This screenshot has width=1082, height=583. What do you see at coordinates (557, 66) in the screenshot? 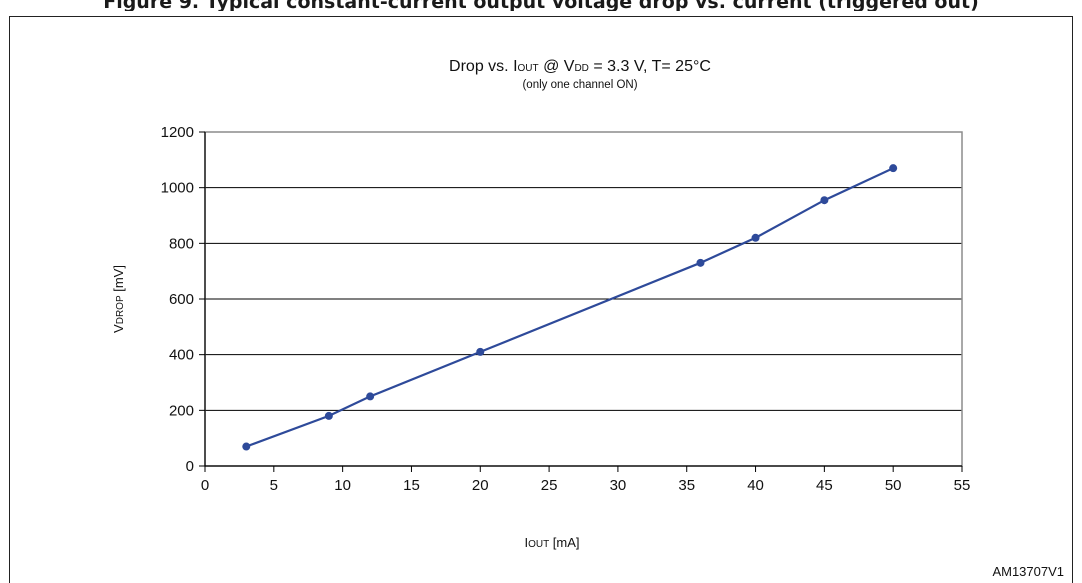
I see `title-part: @ V` at bounding box center [557, 66].